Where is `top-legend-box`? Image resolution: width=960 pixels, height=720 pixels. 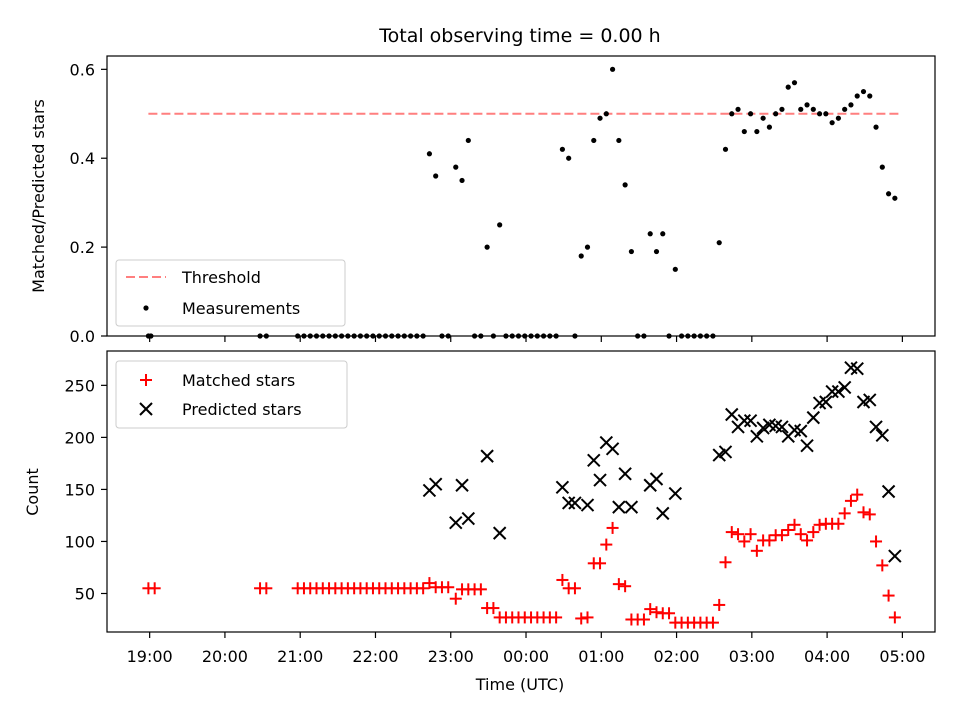 top-legend-box is located at coordinates (230, 293).